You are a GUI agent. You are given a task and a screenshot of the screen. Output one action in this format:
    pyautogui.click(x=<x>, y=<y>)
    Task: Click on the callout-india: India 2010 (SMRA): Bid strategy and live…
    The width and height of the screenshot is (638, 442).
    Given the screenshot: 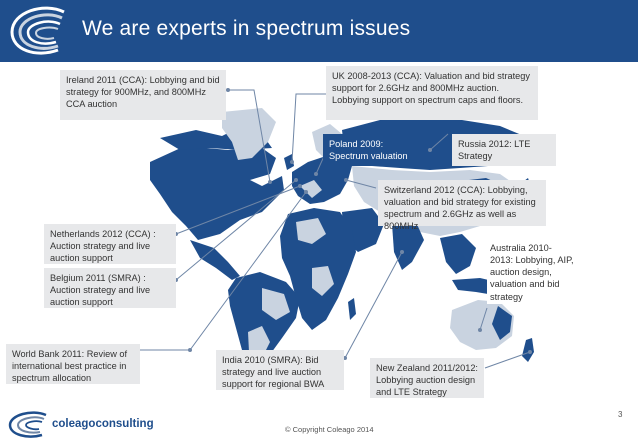 What is the action you would take?
    pyautogui.click(x=280, y=370)
    